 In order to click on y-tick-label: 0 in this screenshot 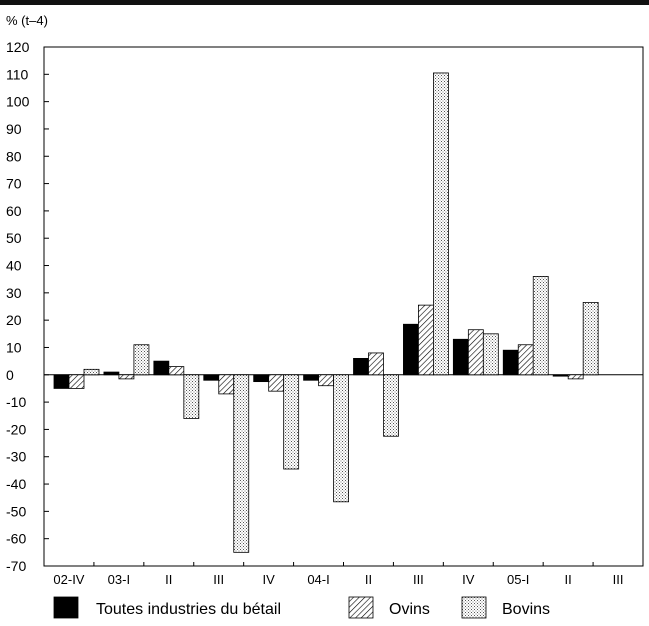, I will do `click(10, 375)`.